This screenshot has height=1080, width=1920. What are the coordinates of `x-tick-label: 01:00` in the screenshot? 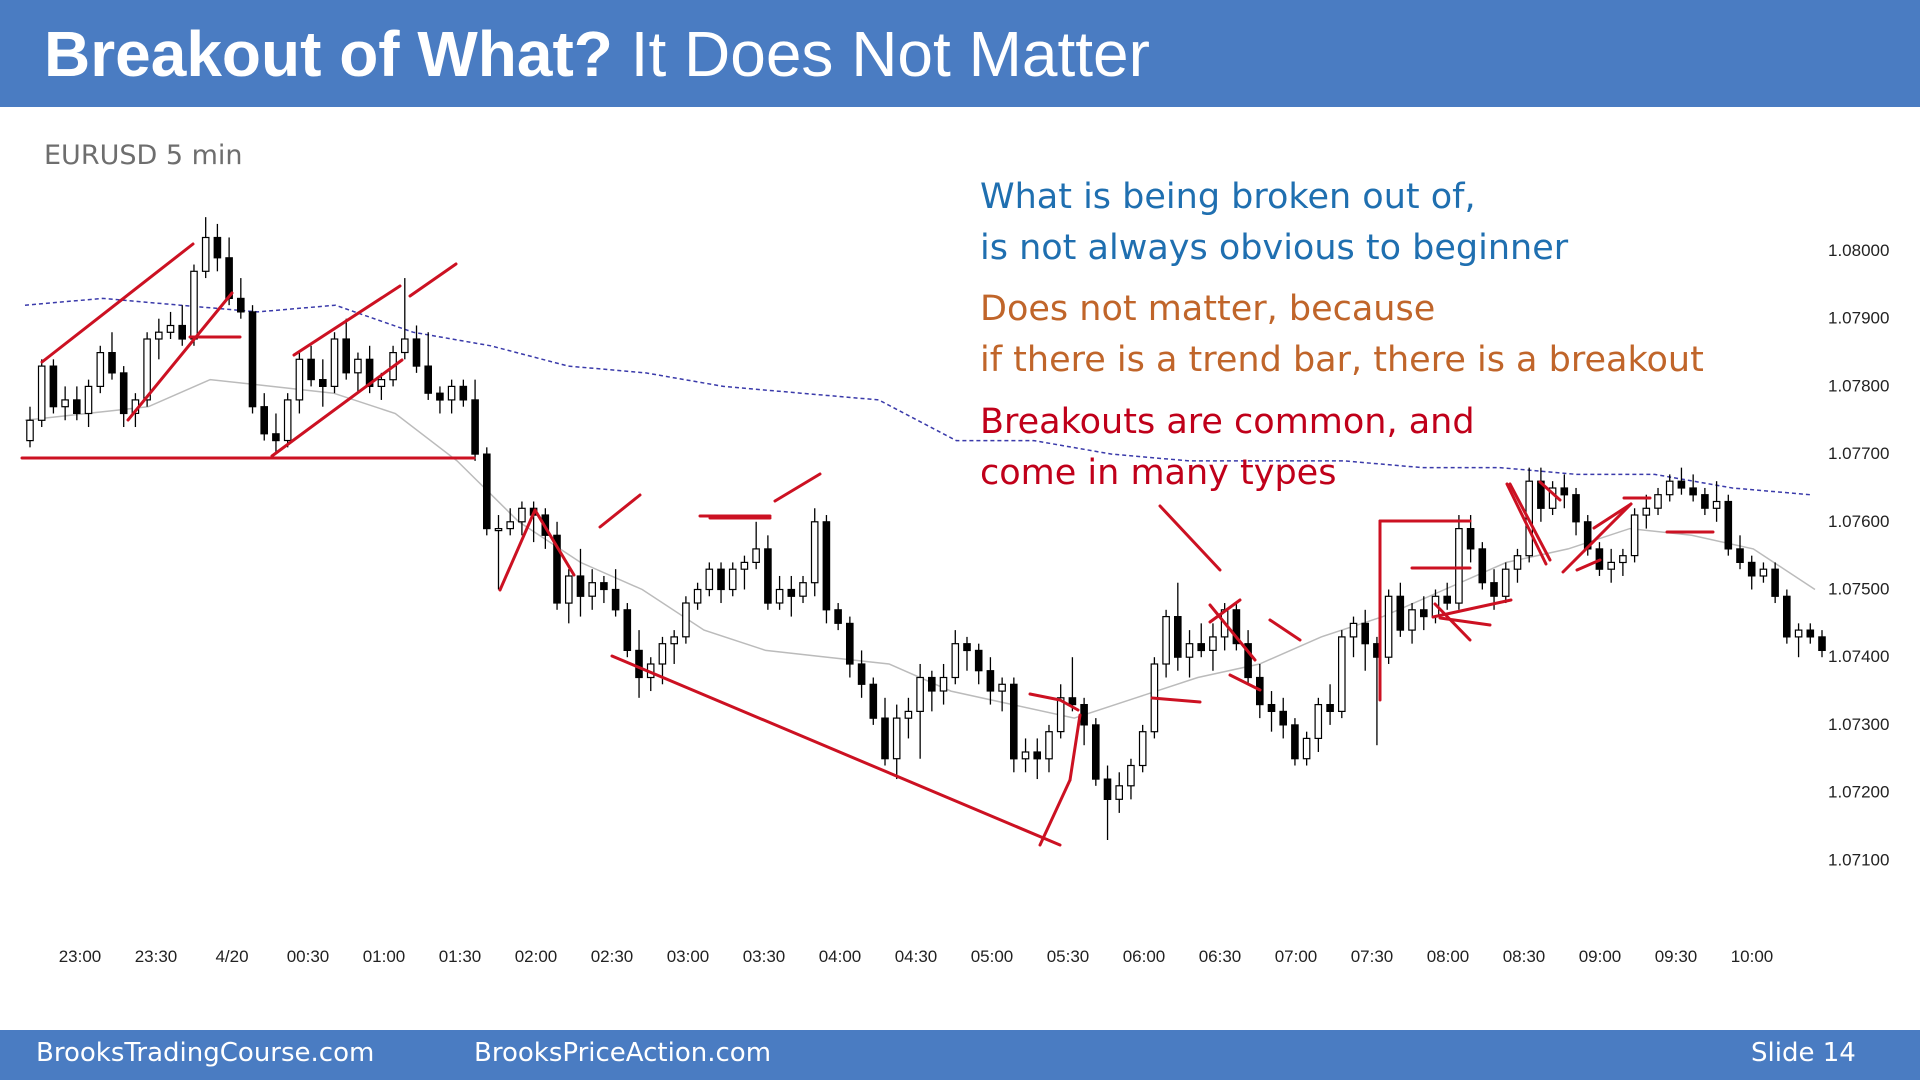 It's located at (384, 956).